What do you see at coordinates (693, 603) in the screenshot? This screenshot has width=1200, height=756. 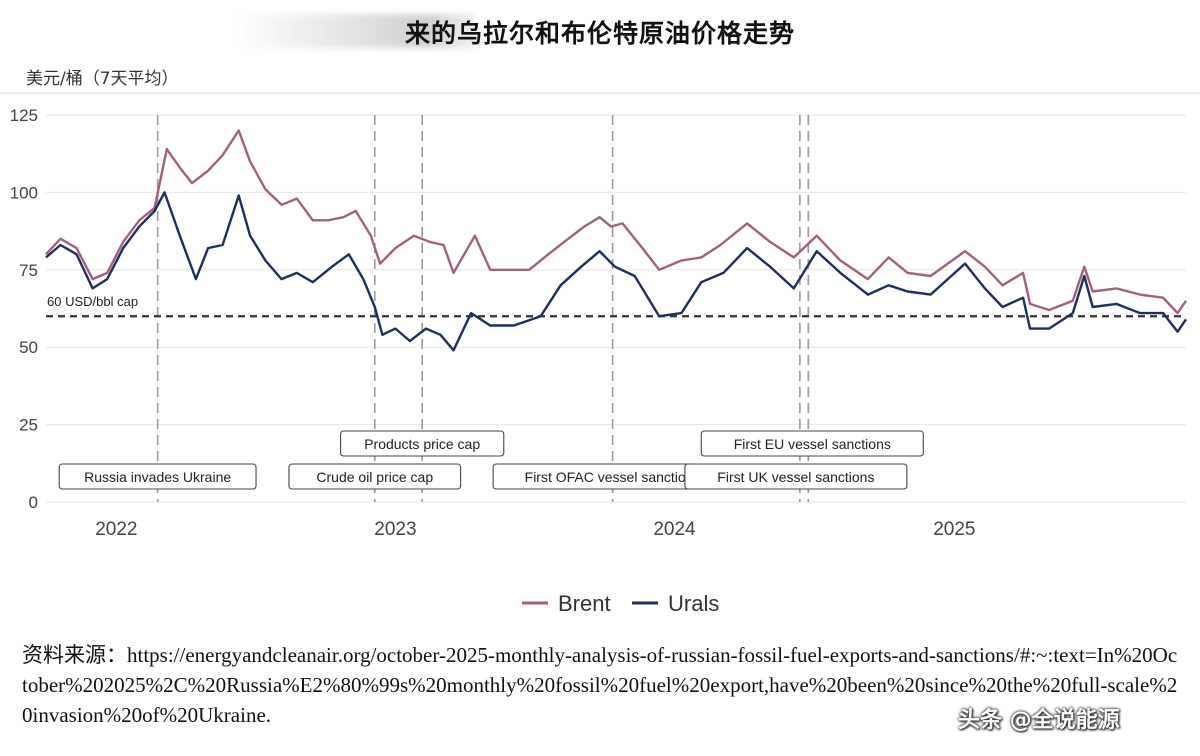 I see `legend-label-urals: Urals` at bounding box center [693, 603].